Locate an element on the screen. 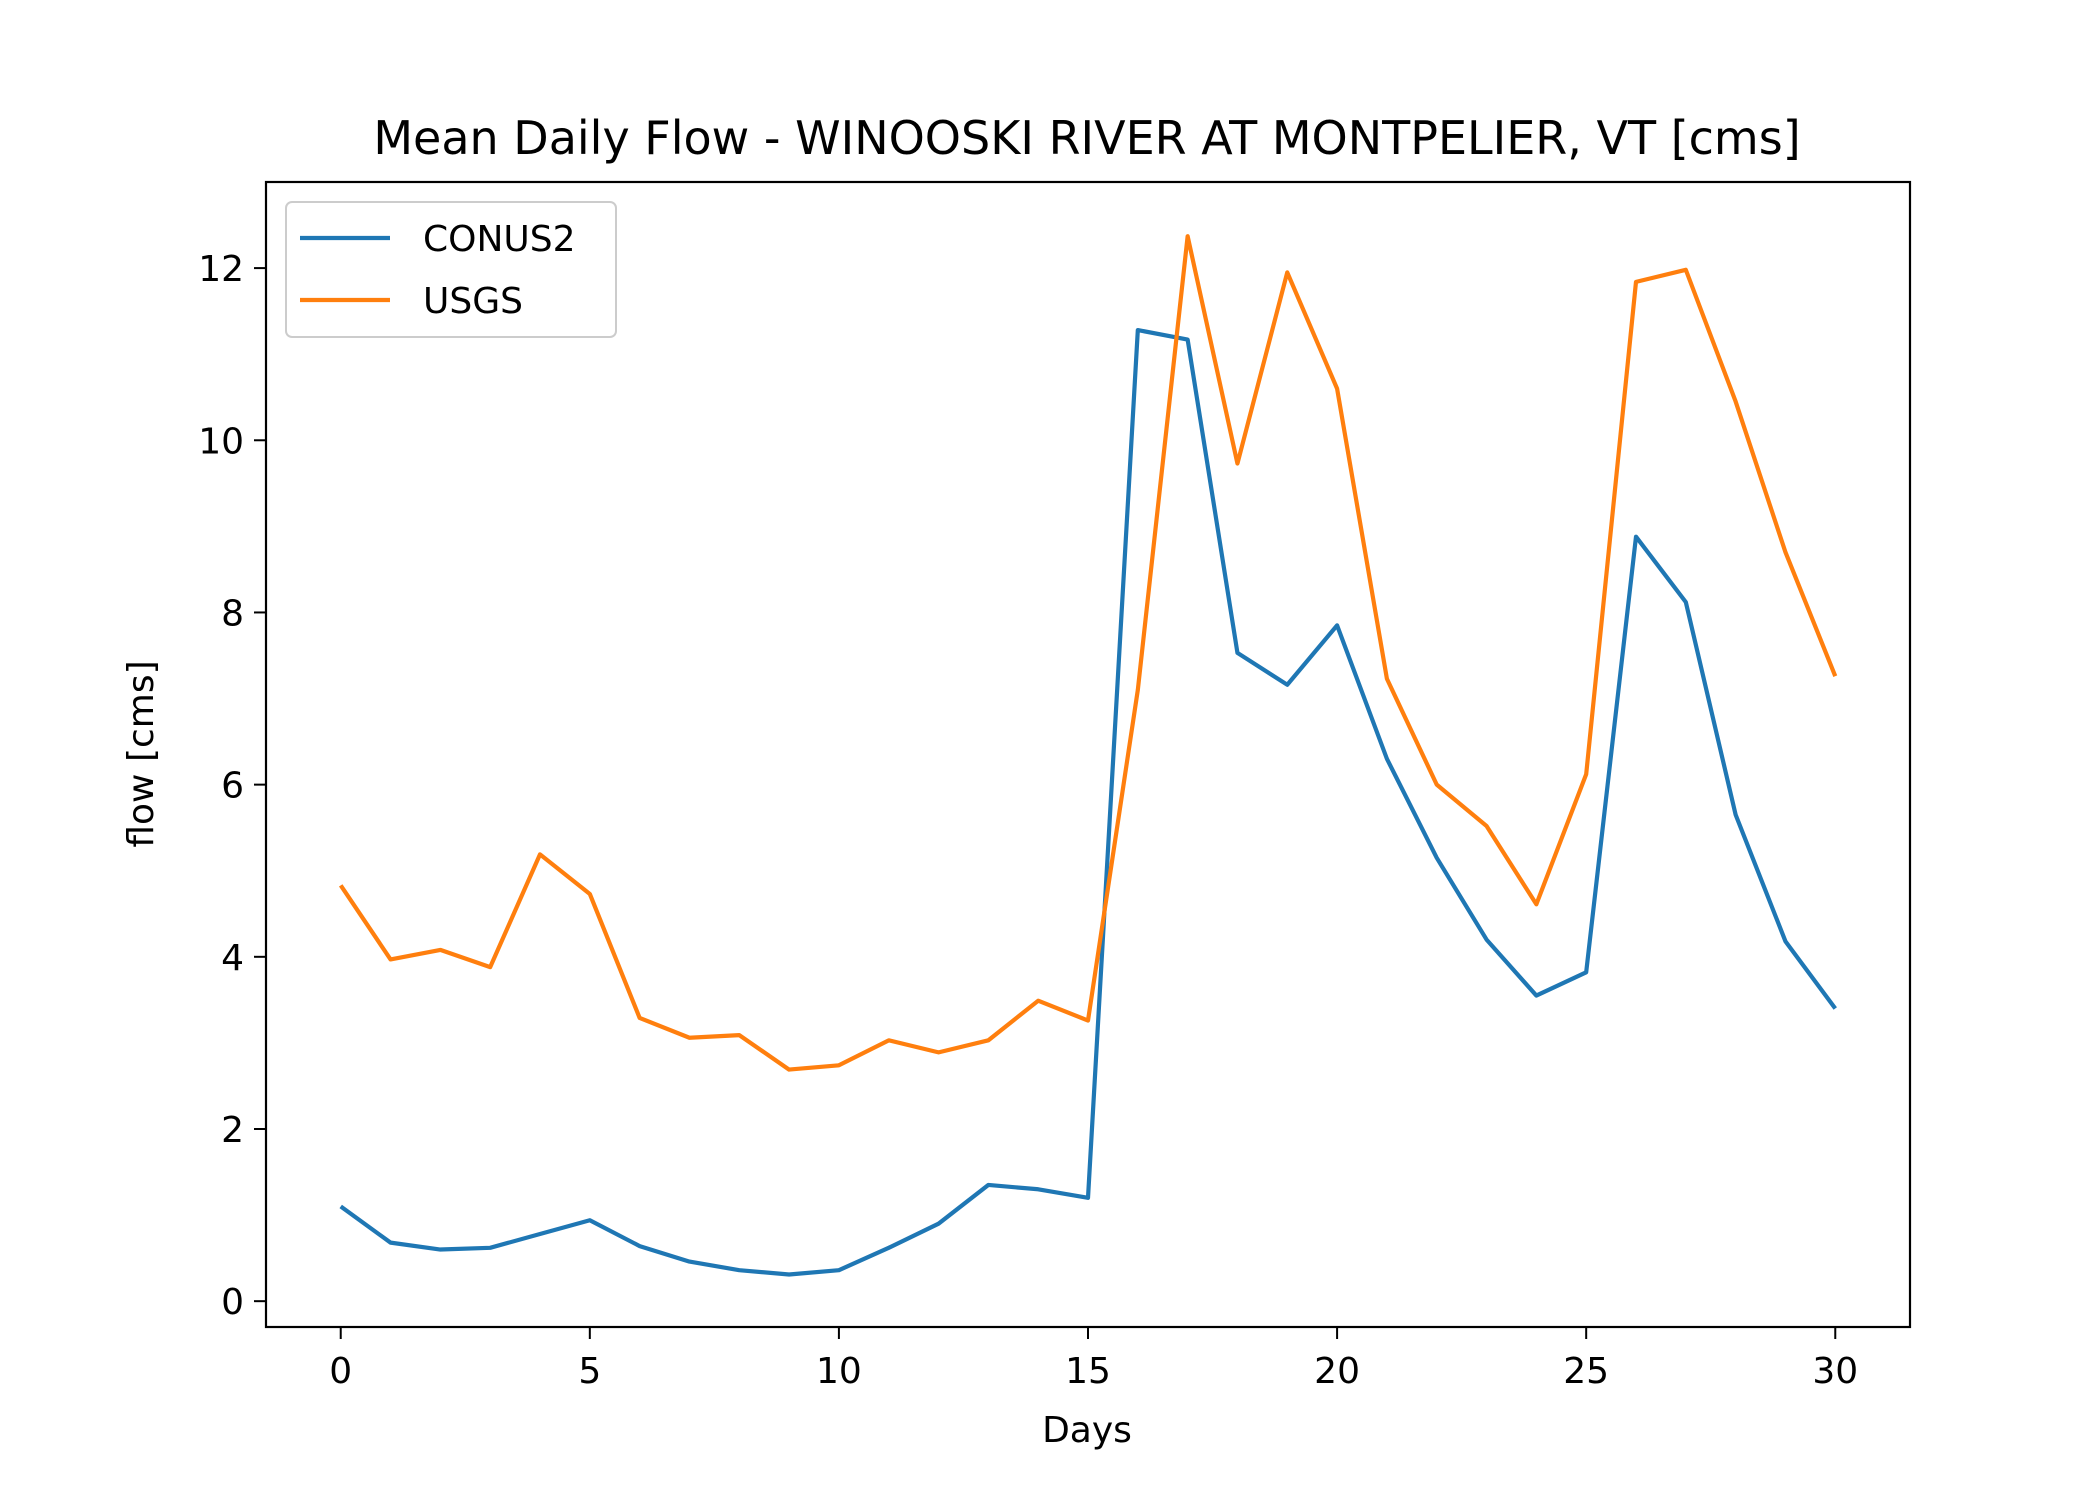  y-tick-label: 6 is located at coordinates (232, 786).